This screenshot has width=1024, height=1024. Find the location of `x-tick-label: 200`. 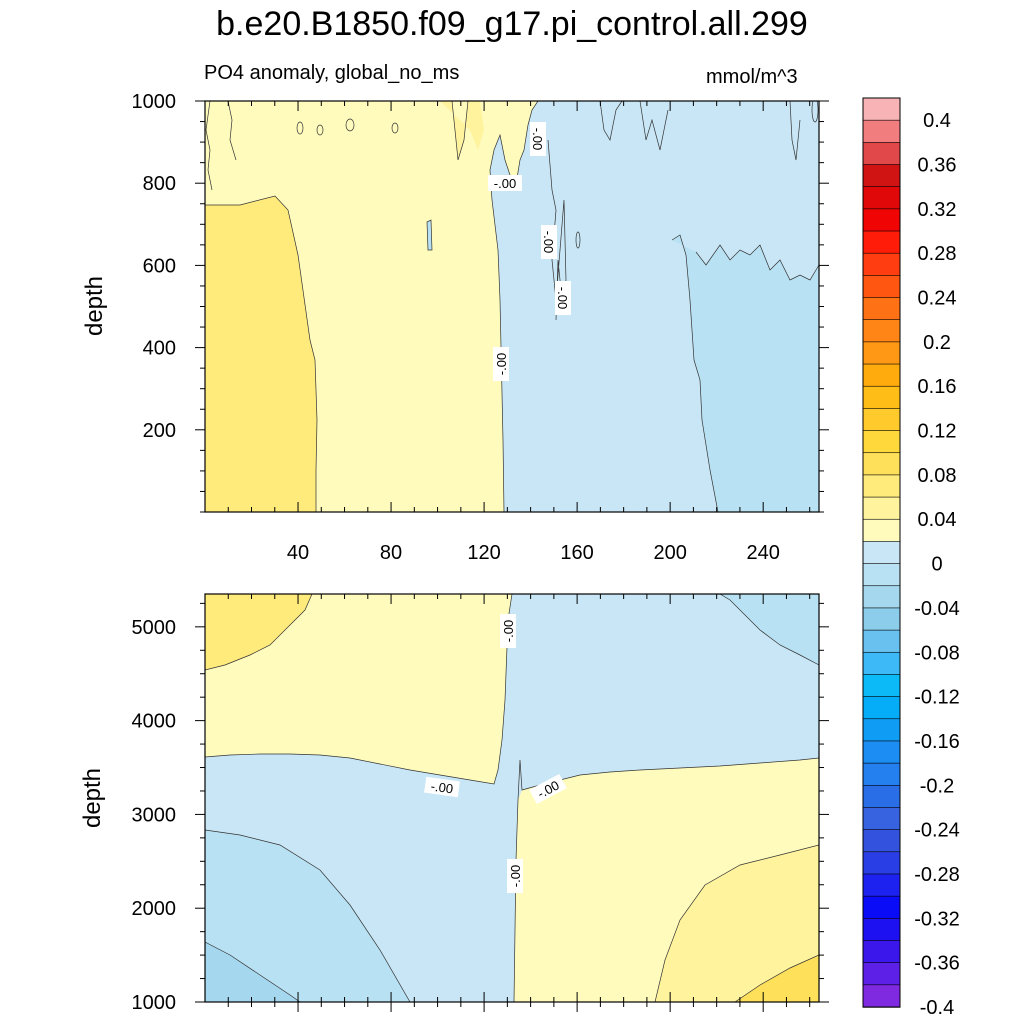

x-tick-label: 200 is located at coordinates (669, 553).